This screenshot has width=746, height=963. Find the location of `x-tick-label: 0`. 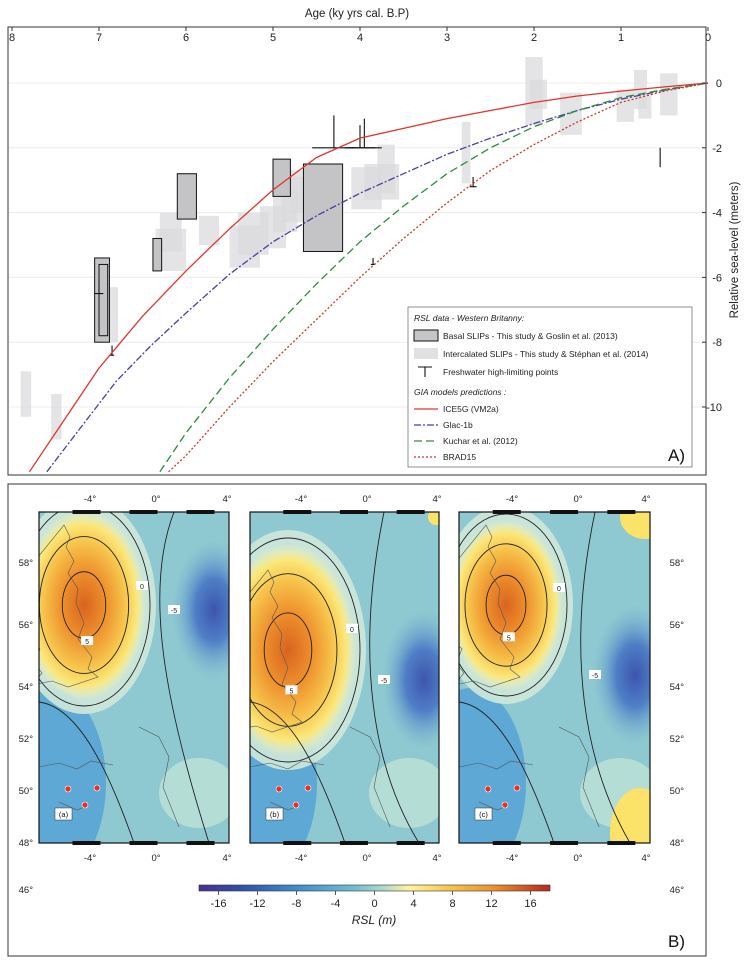

x-tick-label: 0 is located at coordinates (708, 38).